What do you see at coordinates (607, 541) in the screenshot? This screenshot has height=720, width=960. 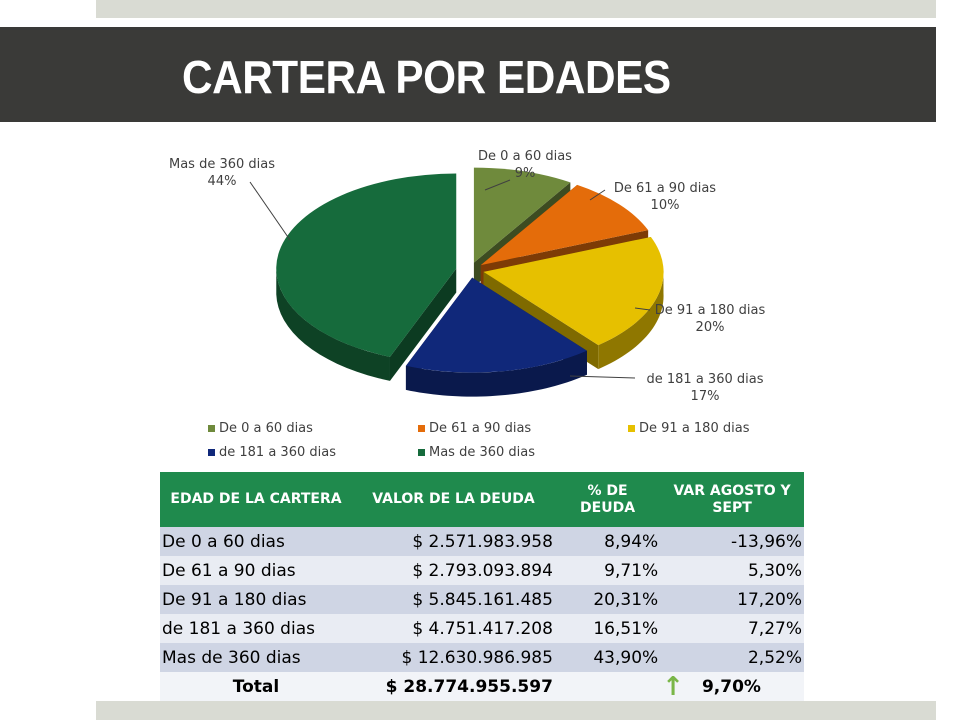 I see `cell-porcentaje: 8,94%` at bounding box center [607, 541].